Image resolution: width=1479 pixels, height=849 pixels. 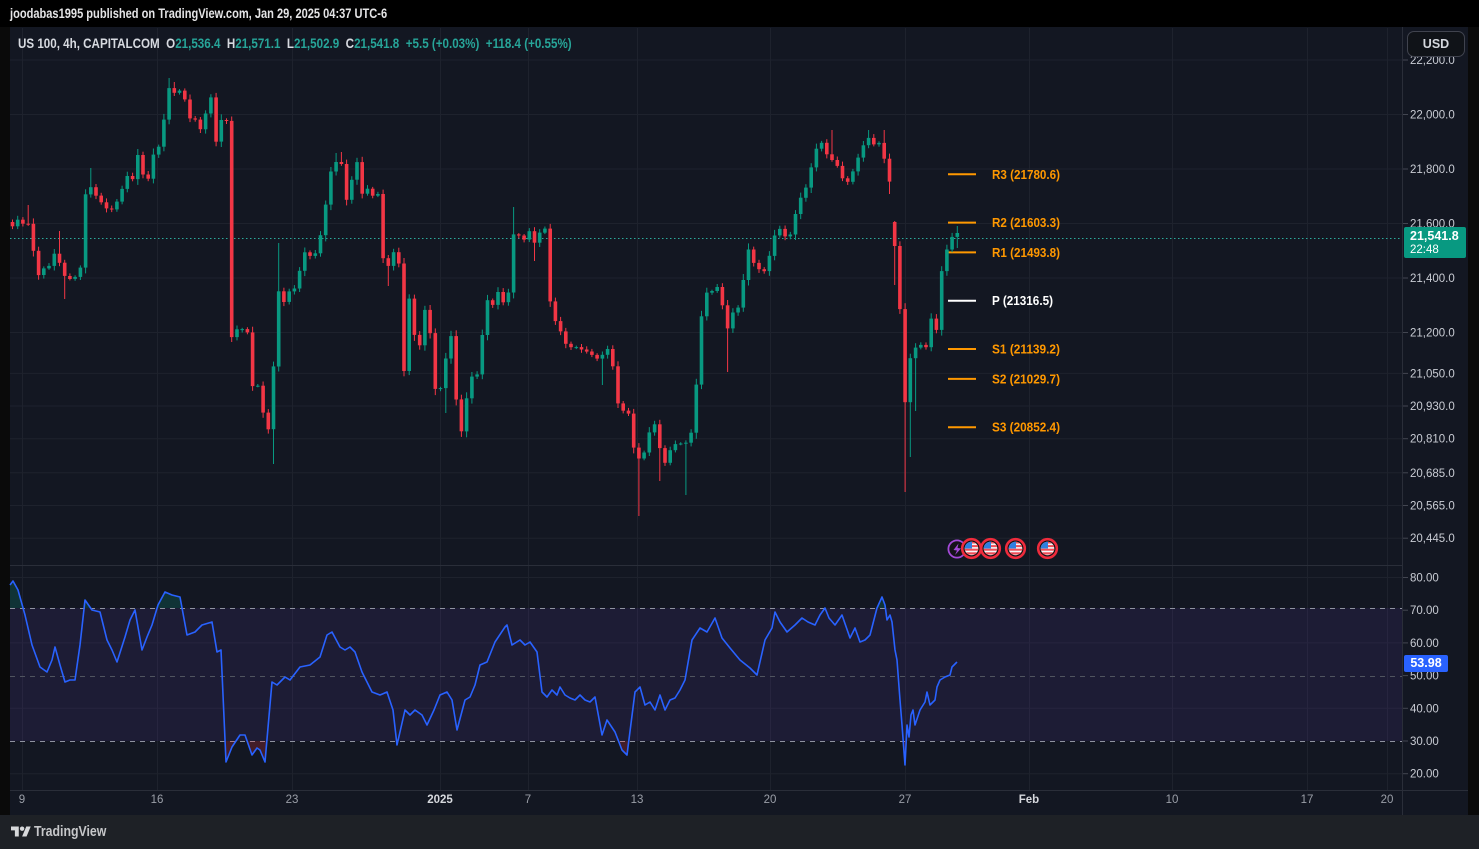 What do you see at coordinates (1424, 644) in the screenshot?
I see `svg-text: 60.00` at bounding box center [1424, 644].